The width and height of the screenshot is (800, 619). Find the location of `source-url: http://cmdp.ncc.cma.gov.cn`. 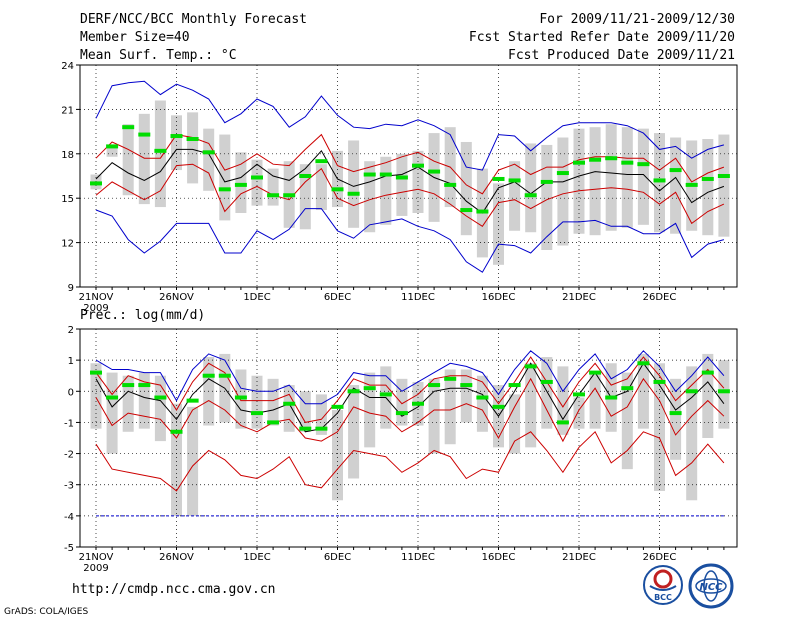

source-url: http://cmdp.ncc.cma.gov.cn is located at coordinates (174, 589).